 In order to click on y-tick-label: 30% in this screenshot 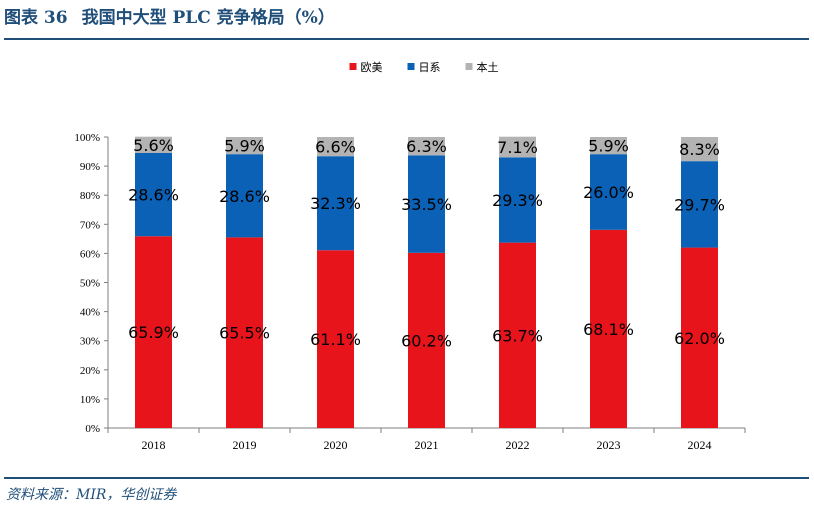, I will do `click(90, 342)`.